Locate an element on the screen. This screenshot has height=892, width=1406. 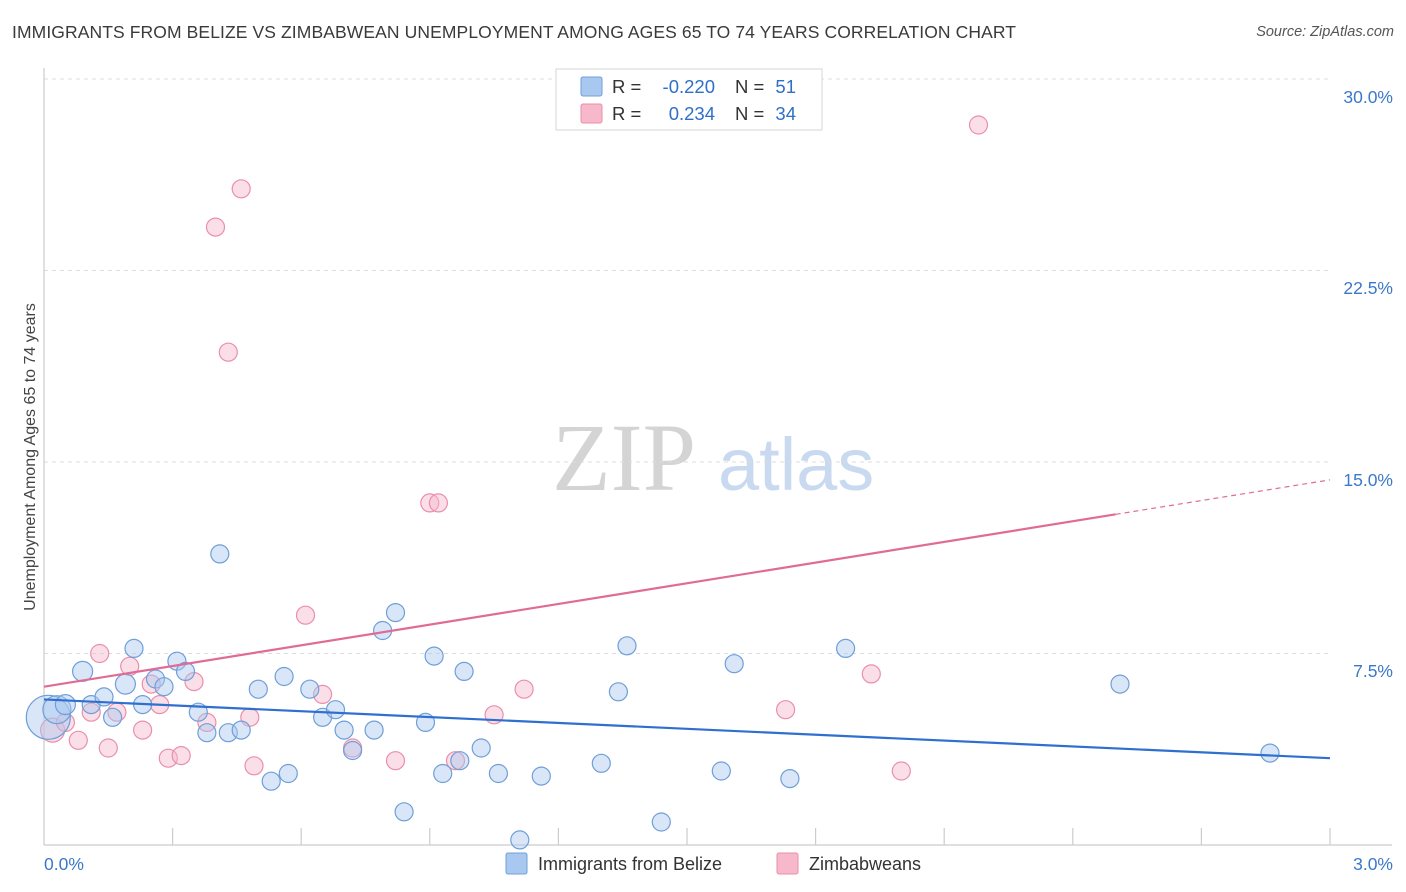
y-tick-label-7.5: 7.5% is located at coordinates (1373, 671).